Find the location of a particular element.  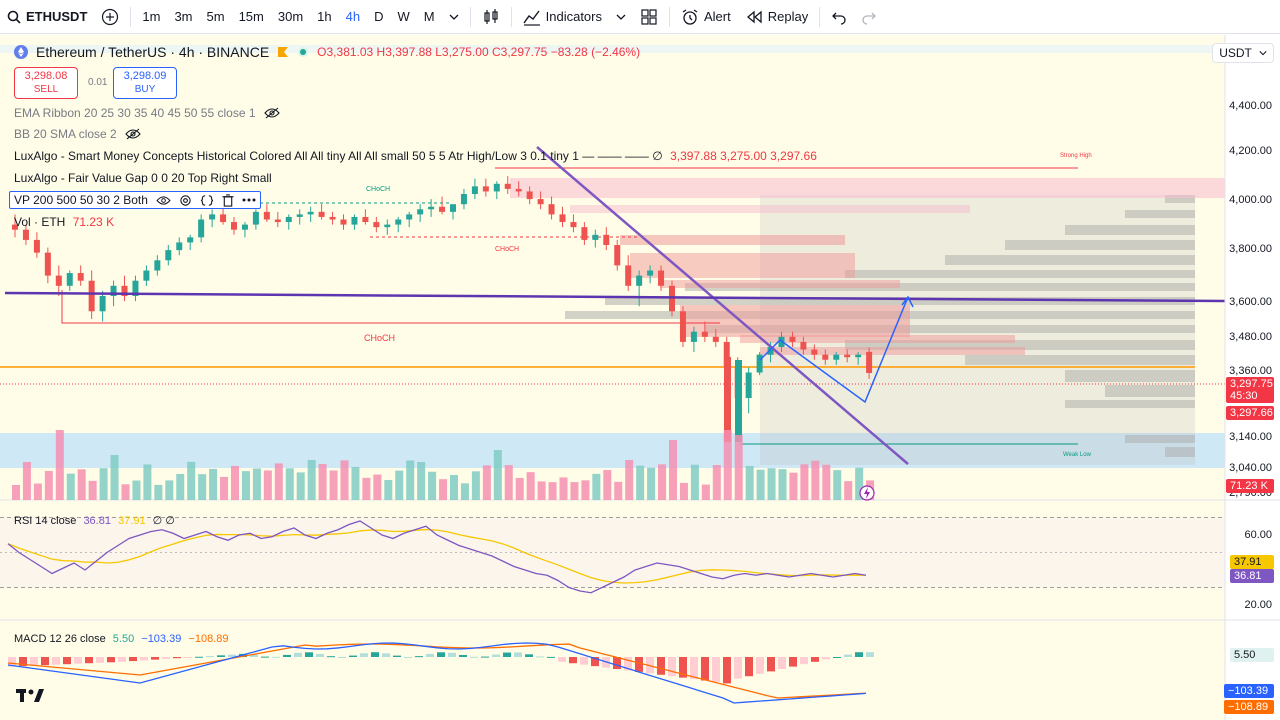

timeframe-5m: 5m is located at coordinates (215, 16).